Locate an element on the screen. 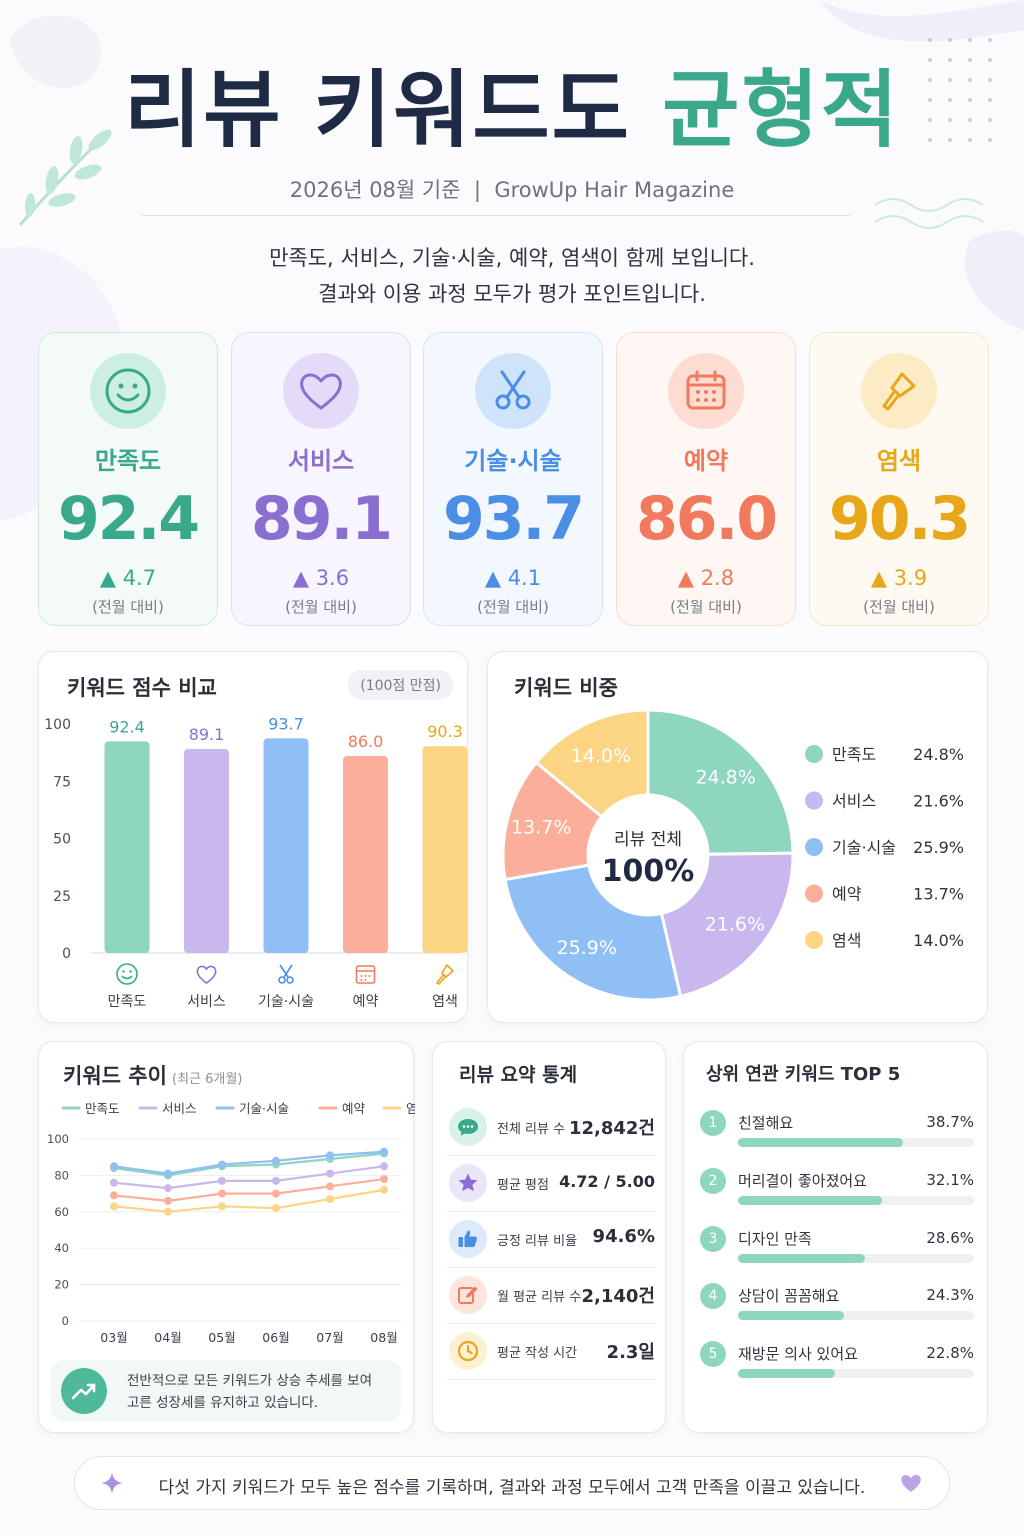  bar-chart-scale-badge: (100점 만점) is located at coordinates (400, 685).